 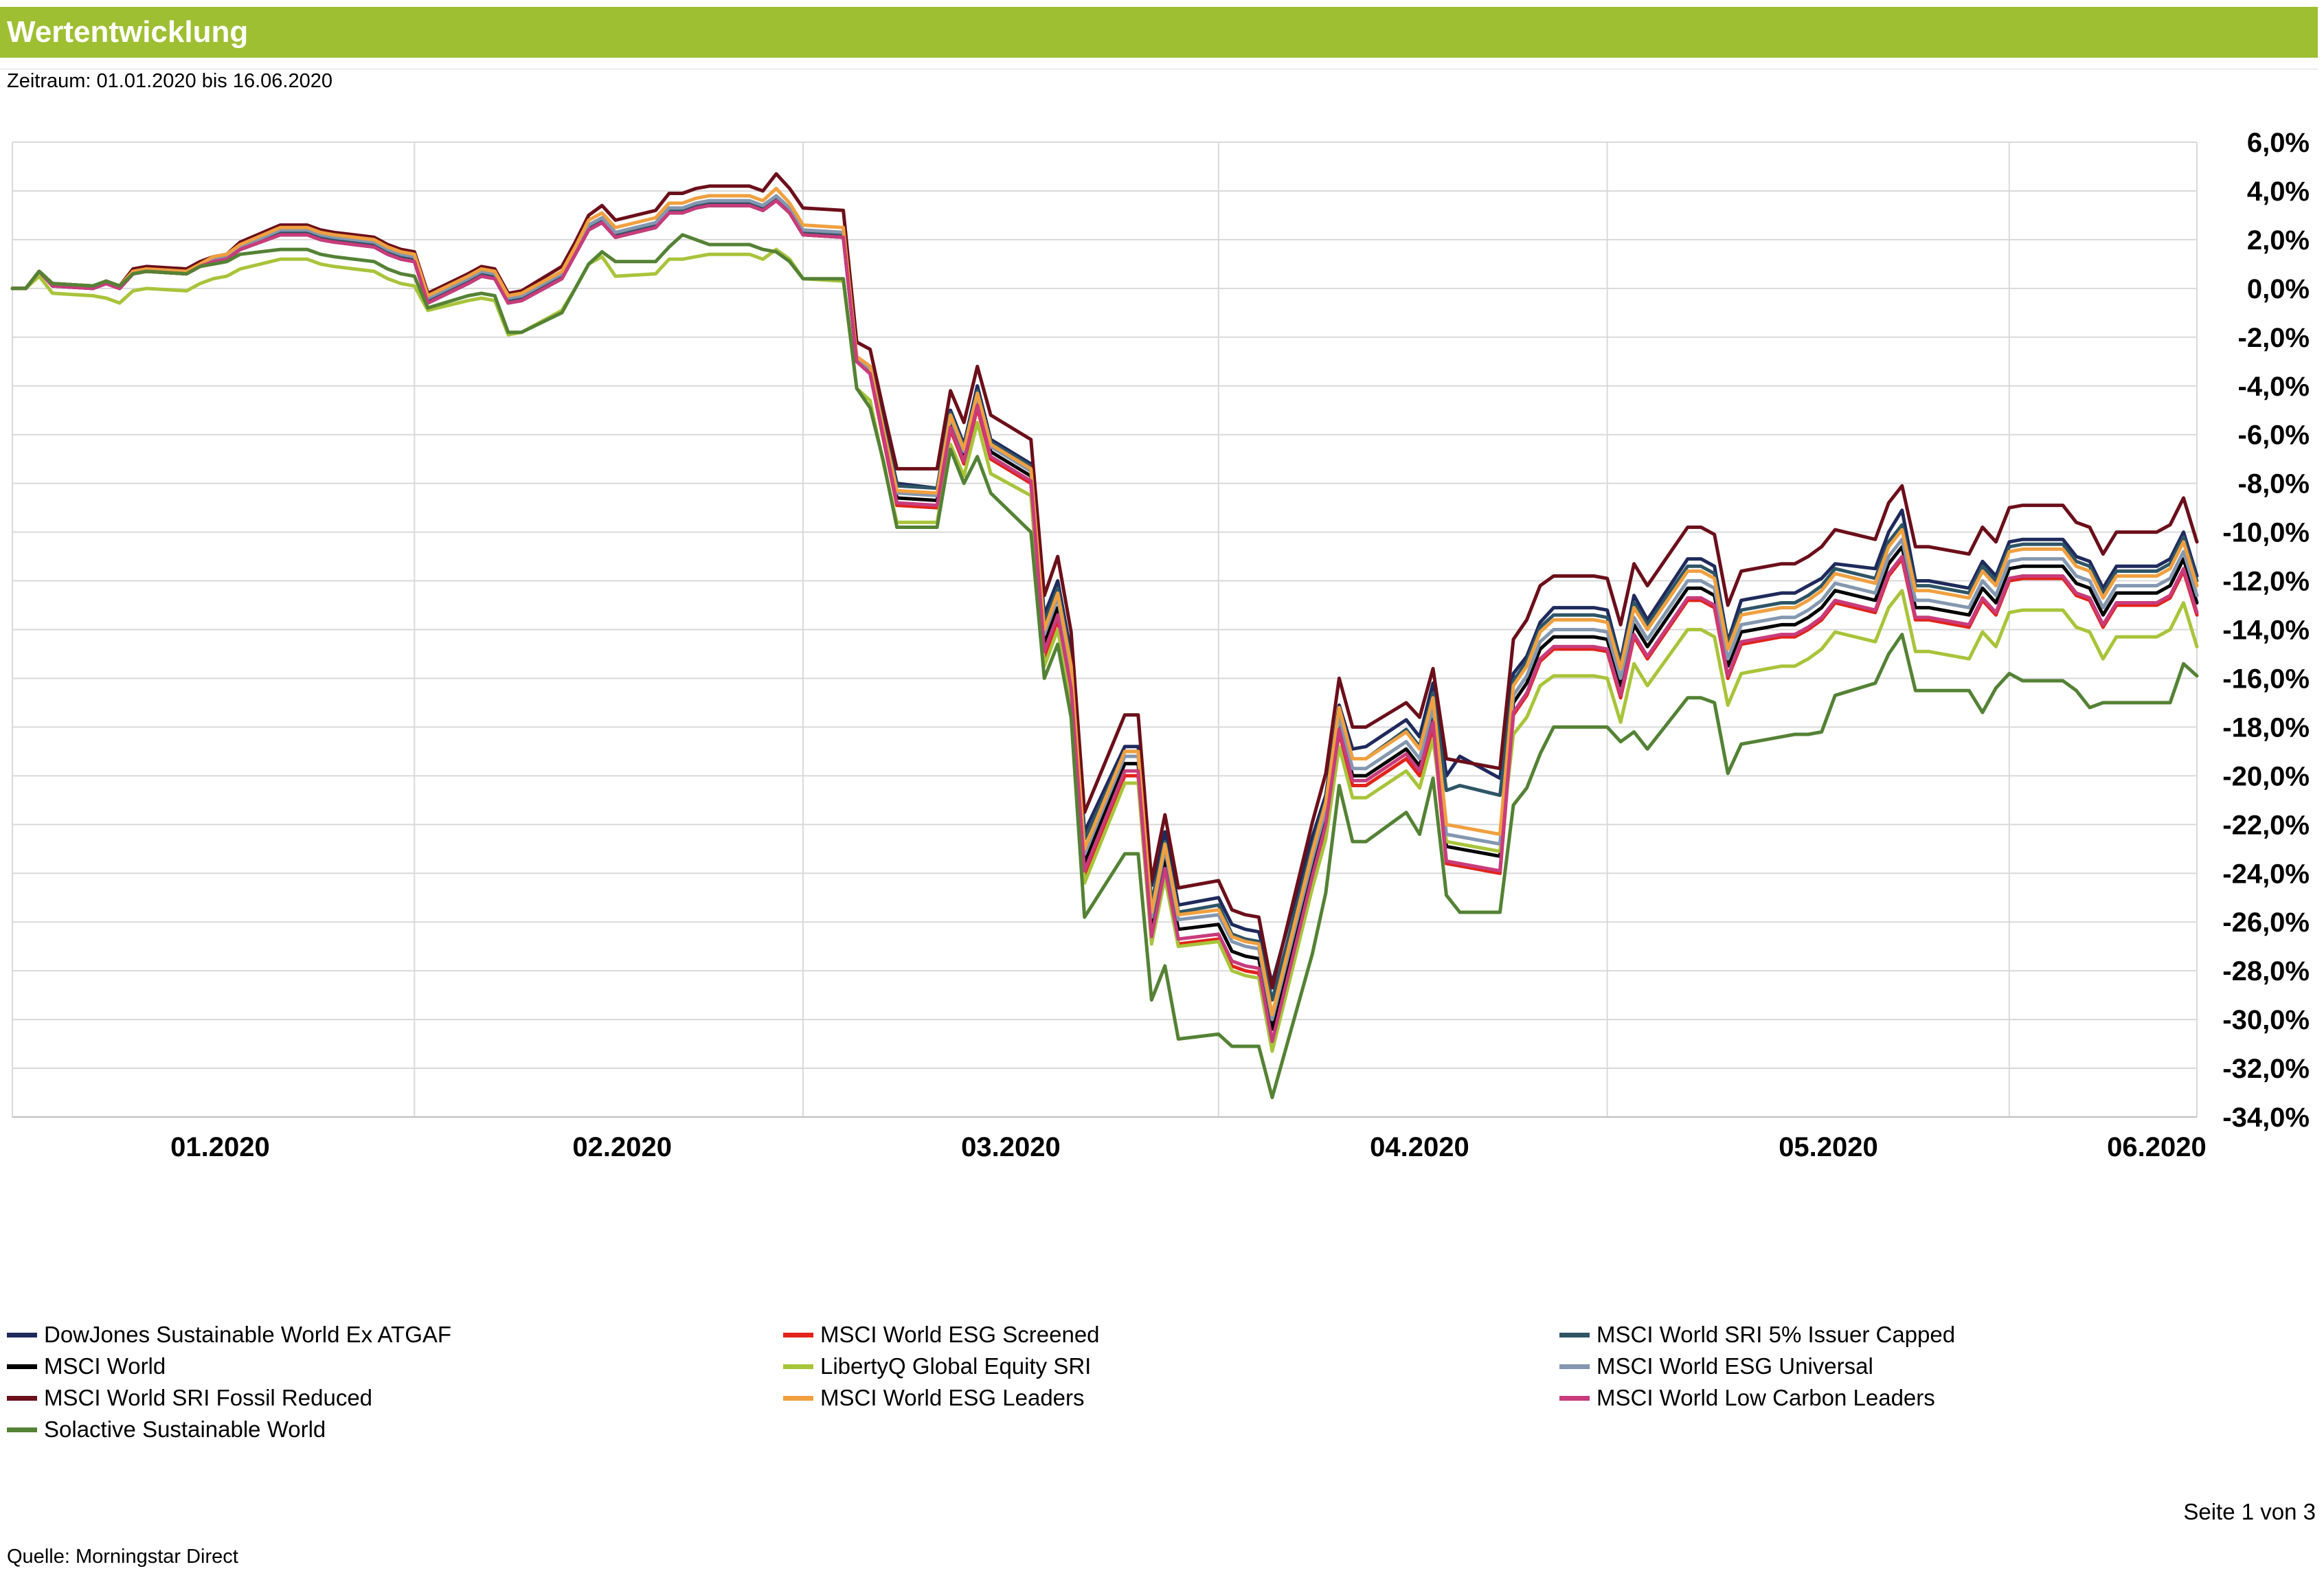 I want to click on legend-item: MSCI World Low Carbon Leaders, so click(x=1747, y=1398).